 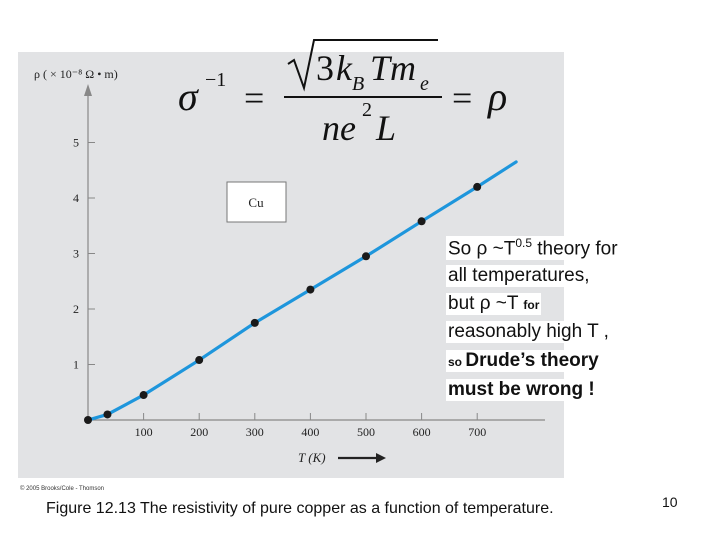 What do you see at coordinates (62, 489) in the screenshot?
I see `copyright-text: © 2005 Brooks/Cole - Thomson` at bounding box center [62, 489].